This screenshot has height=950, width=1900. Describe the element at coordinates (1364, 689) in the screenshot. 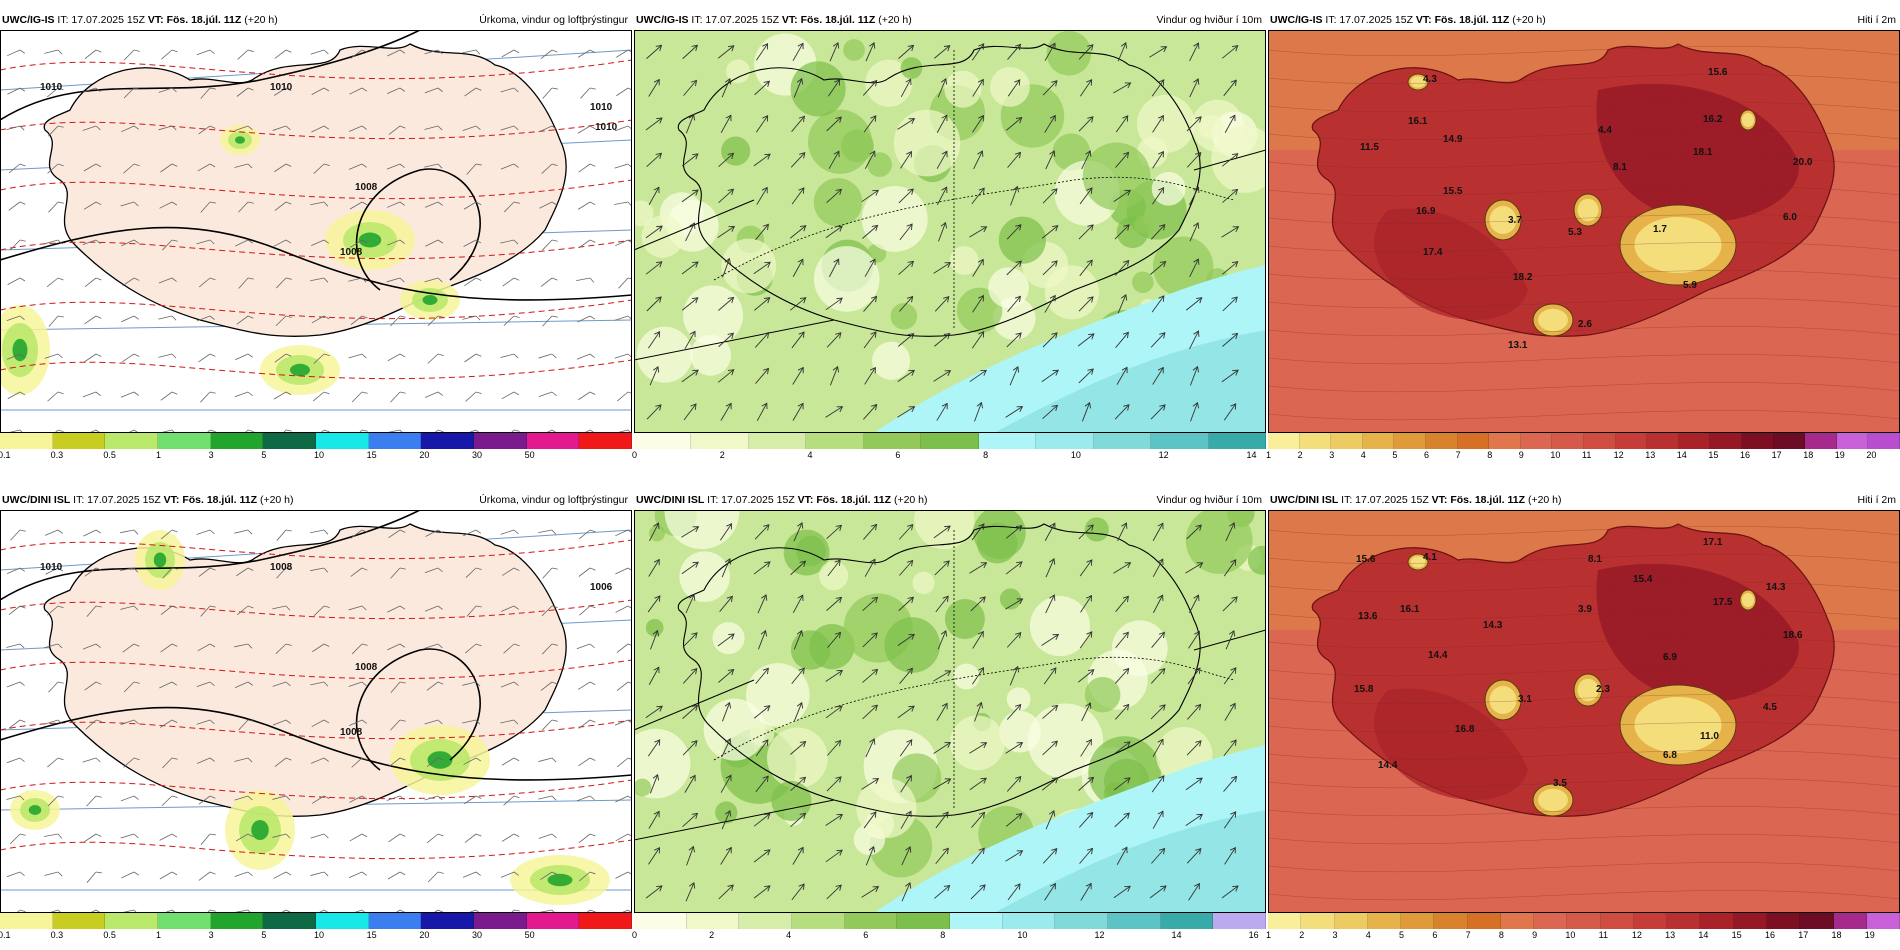

I see `temperature-value-label: 15.8` at that location.